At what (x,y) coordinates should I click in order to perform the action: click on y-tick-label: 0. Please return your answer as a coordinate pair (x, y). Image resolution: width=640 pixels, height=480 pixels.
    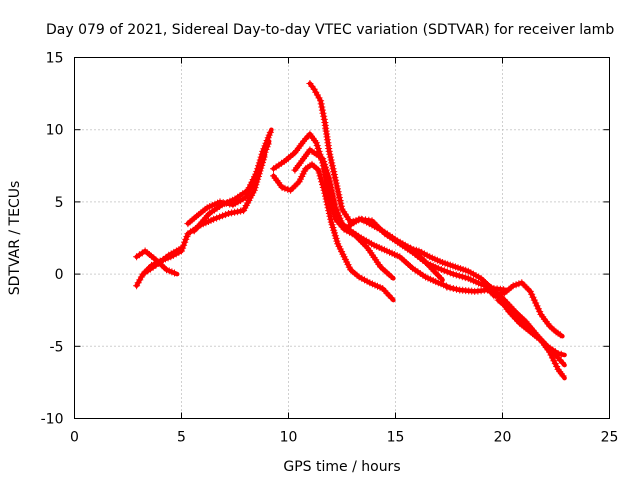
    Looking at the image, I should click on (59, 275).